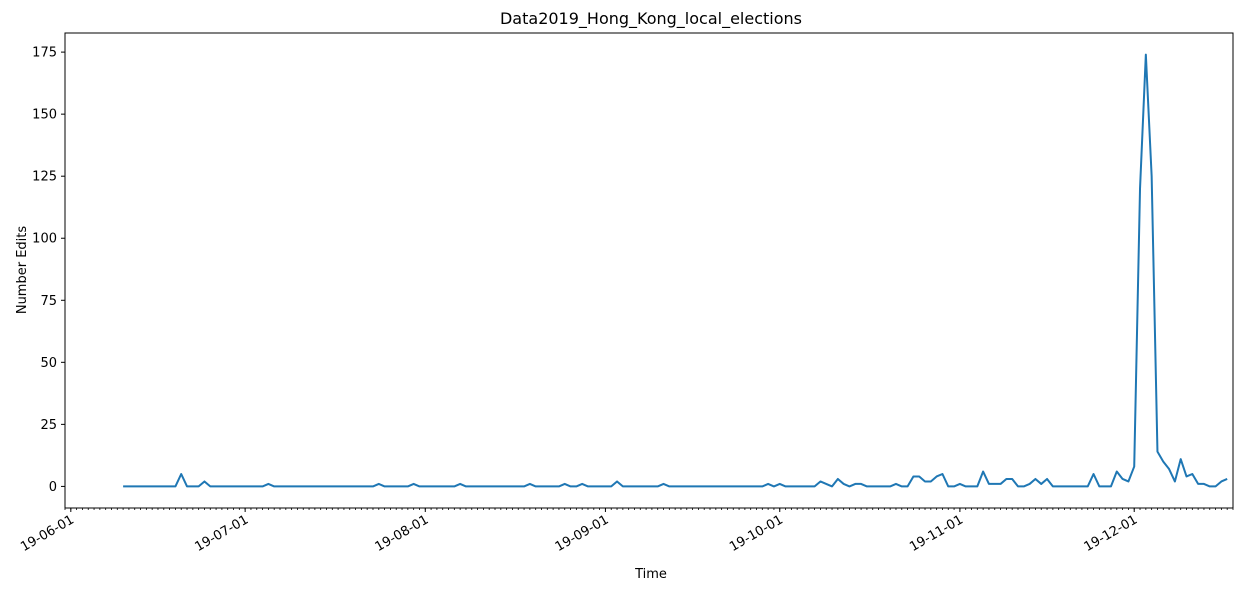 The width and height of the screenshot is (1242, 591). What do you see at coordinates (47, 533) in the screenshot?
I see `x-tick-label: 19-06-01` at bounding box center [47, 533].